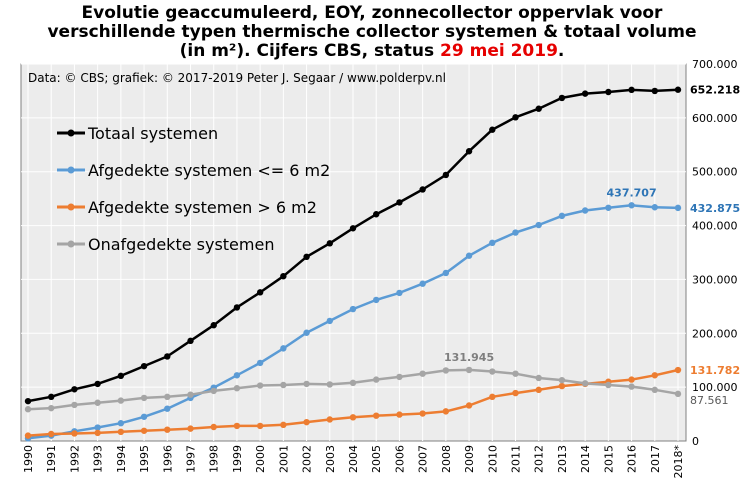 The height and width of the screenshot is (491, 745). I want to click on chart-title-date: 29 mei 2019, so click(499, 51).